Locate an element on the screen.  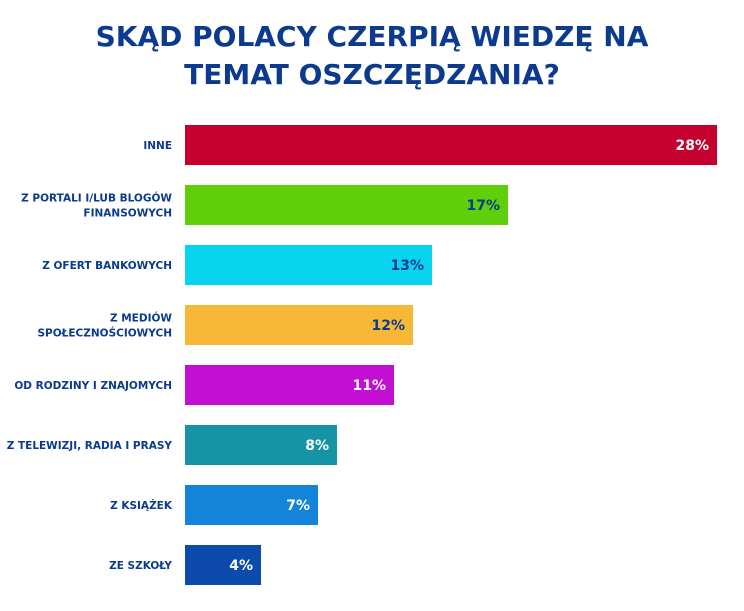
value-label: 8% is located at coordinates (317, 446).